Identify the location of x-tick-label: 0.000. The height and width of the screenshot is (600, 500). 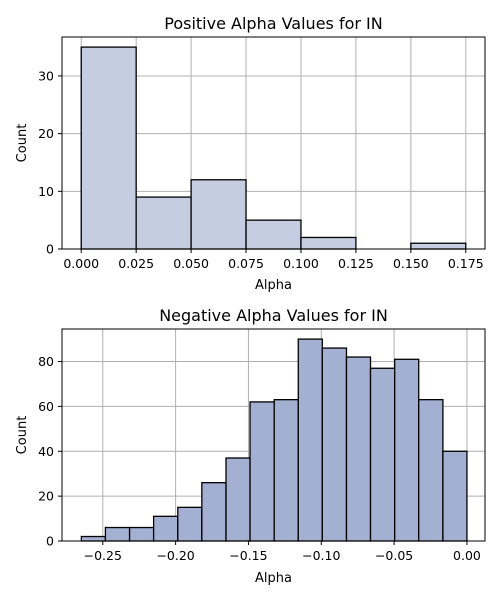
(81, 263).